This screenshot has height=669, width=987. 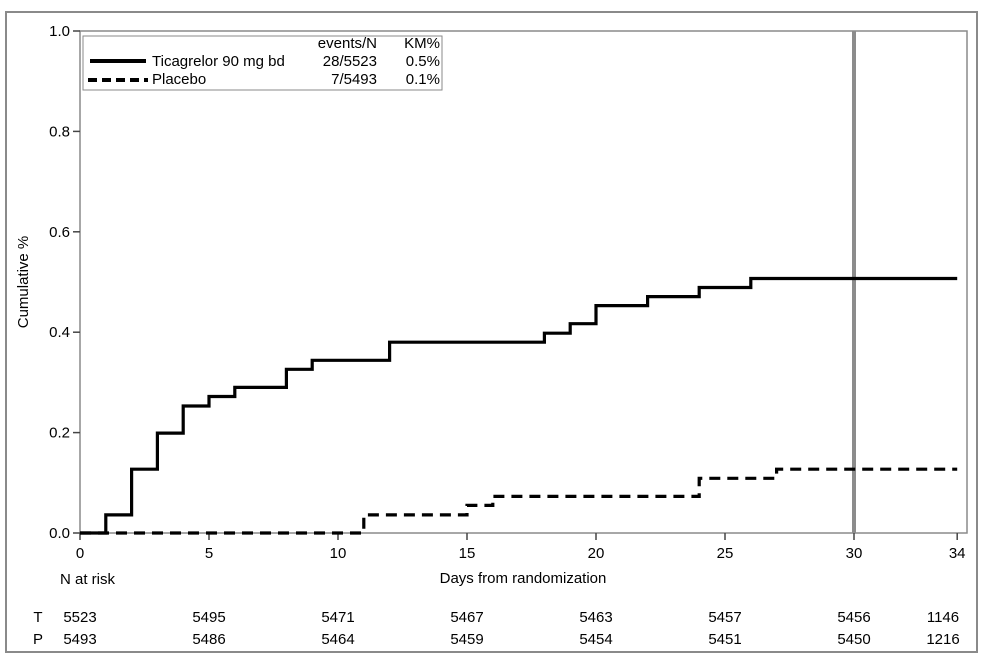 I want to click on risk-value: 5454, so click(x=595, y=639).